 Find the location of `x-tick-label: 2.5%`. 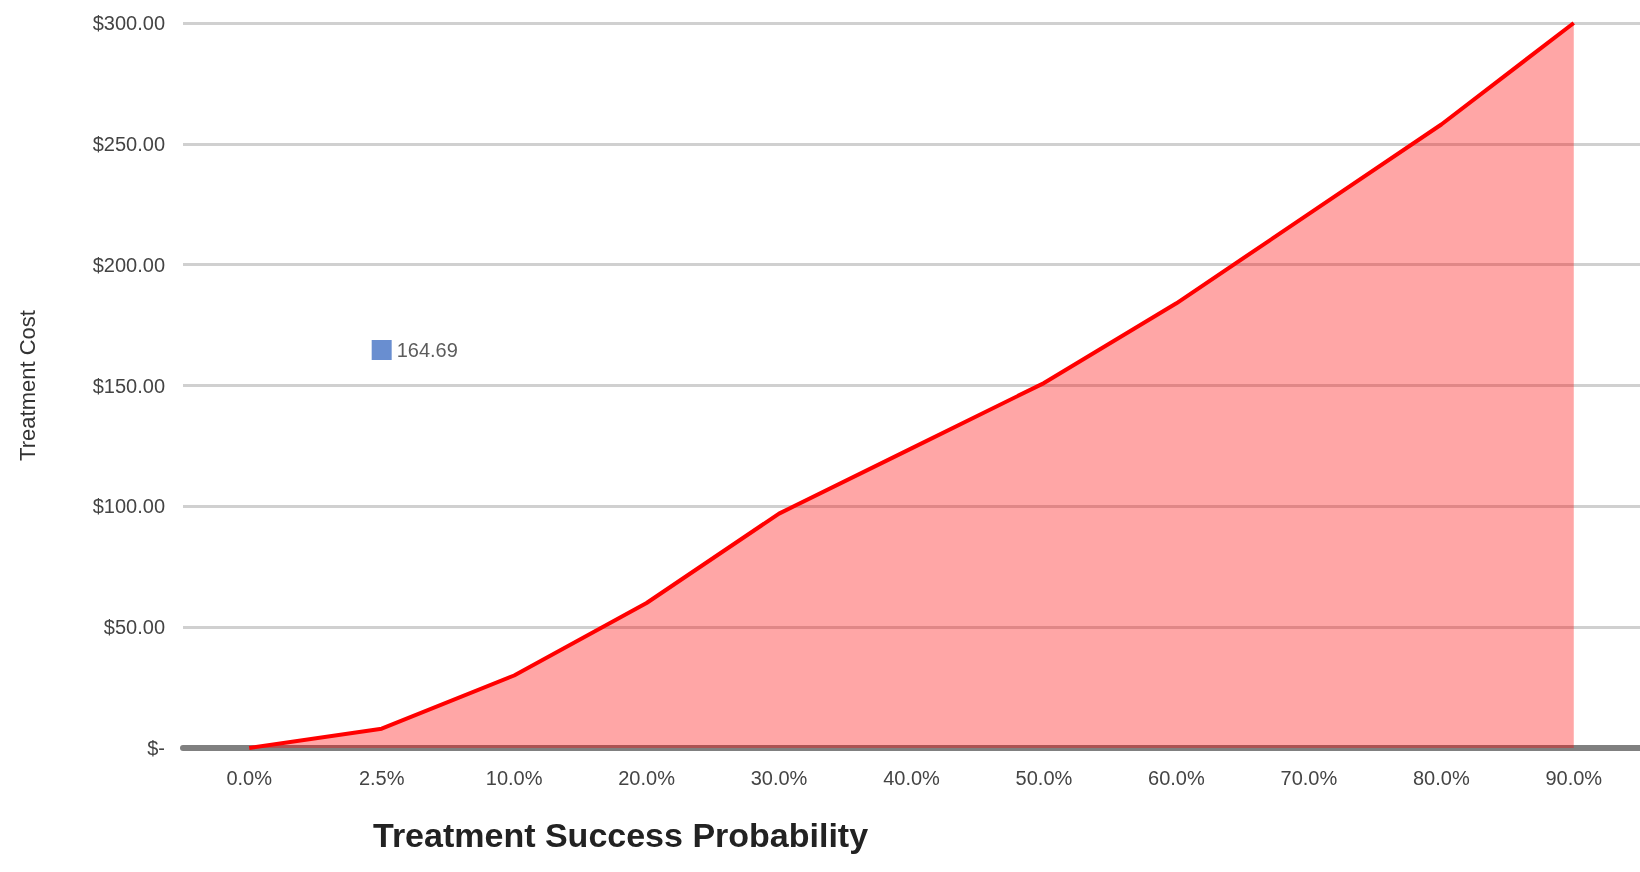

x-tick-label: 2.5% is located at coordinates (381, 778).